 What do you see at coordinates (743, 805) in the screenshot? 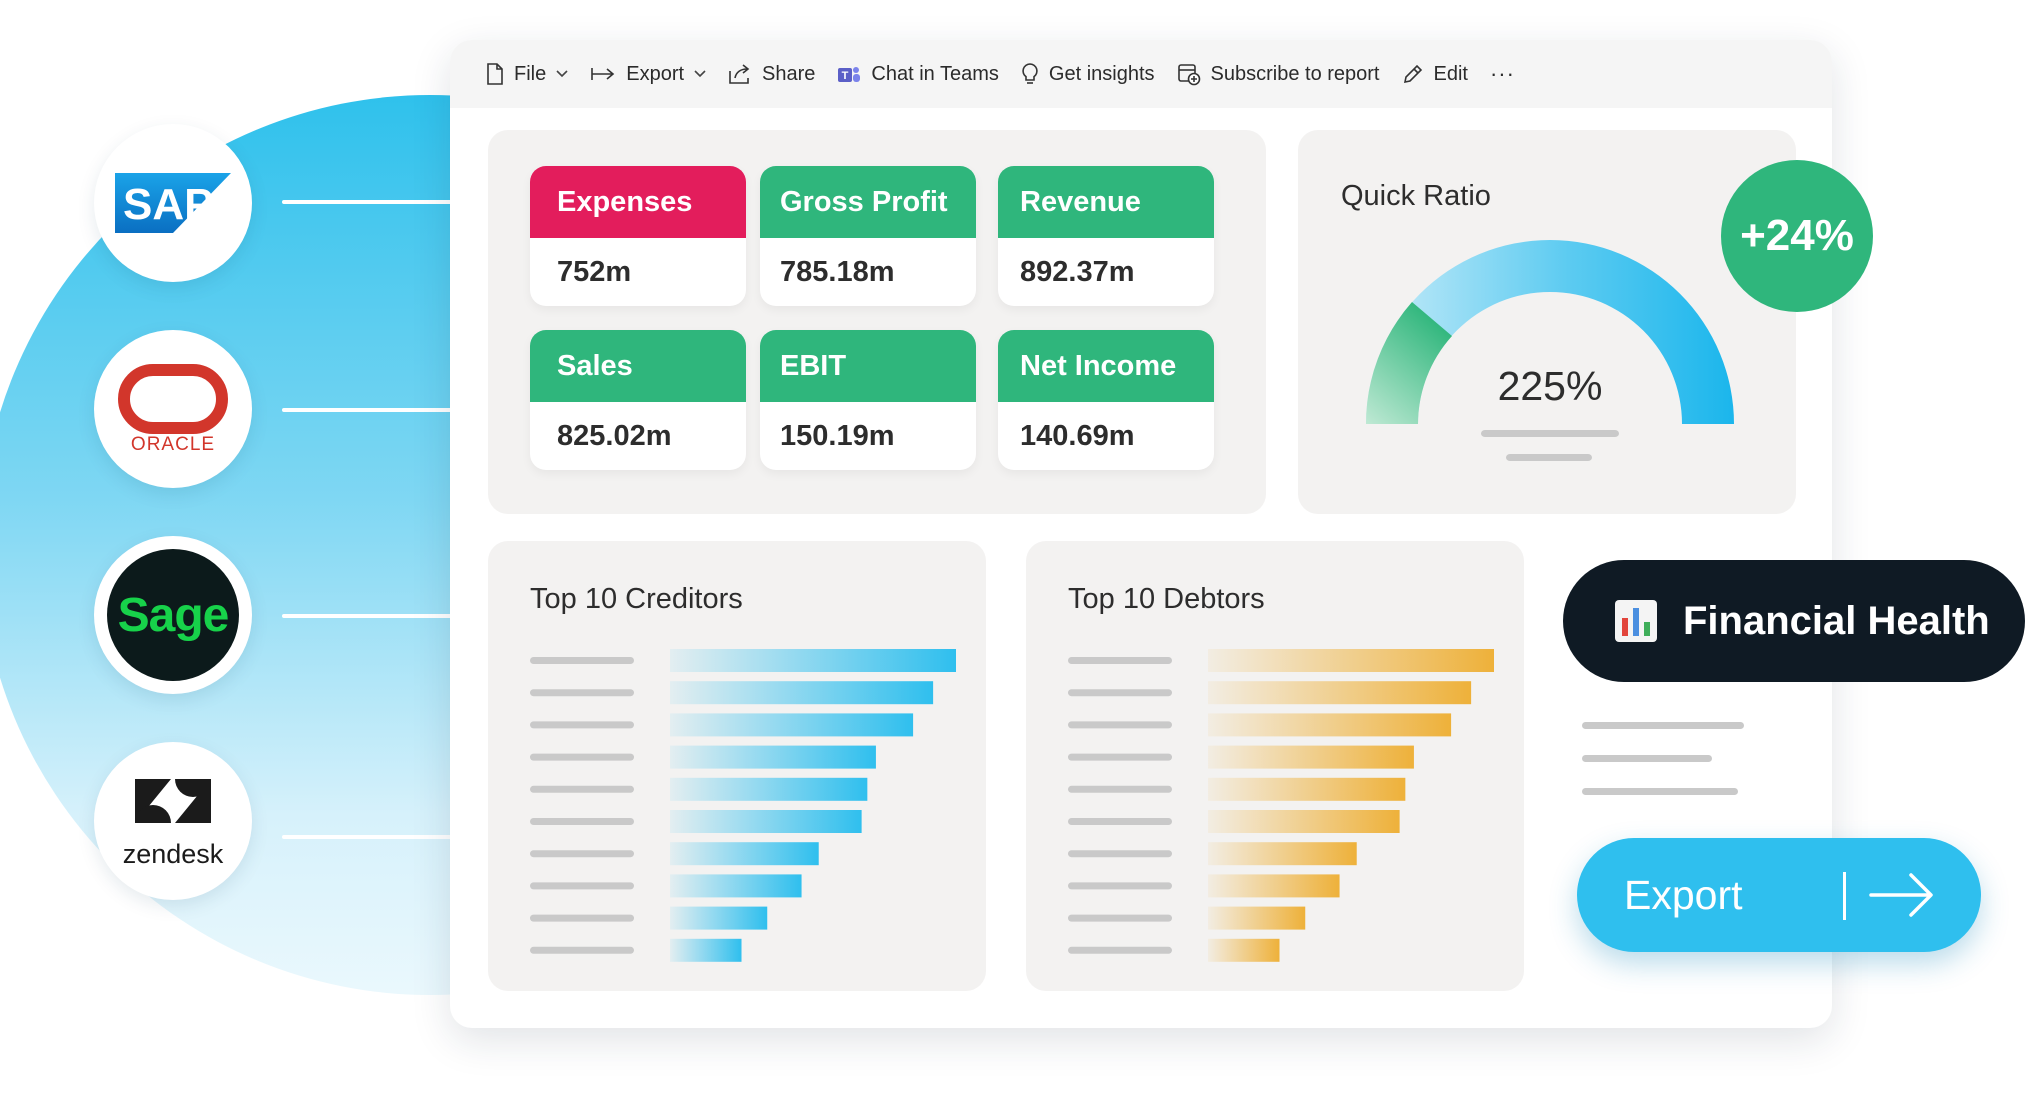
I see `creditors-bar-chart` at bounding box center [743, 805].